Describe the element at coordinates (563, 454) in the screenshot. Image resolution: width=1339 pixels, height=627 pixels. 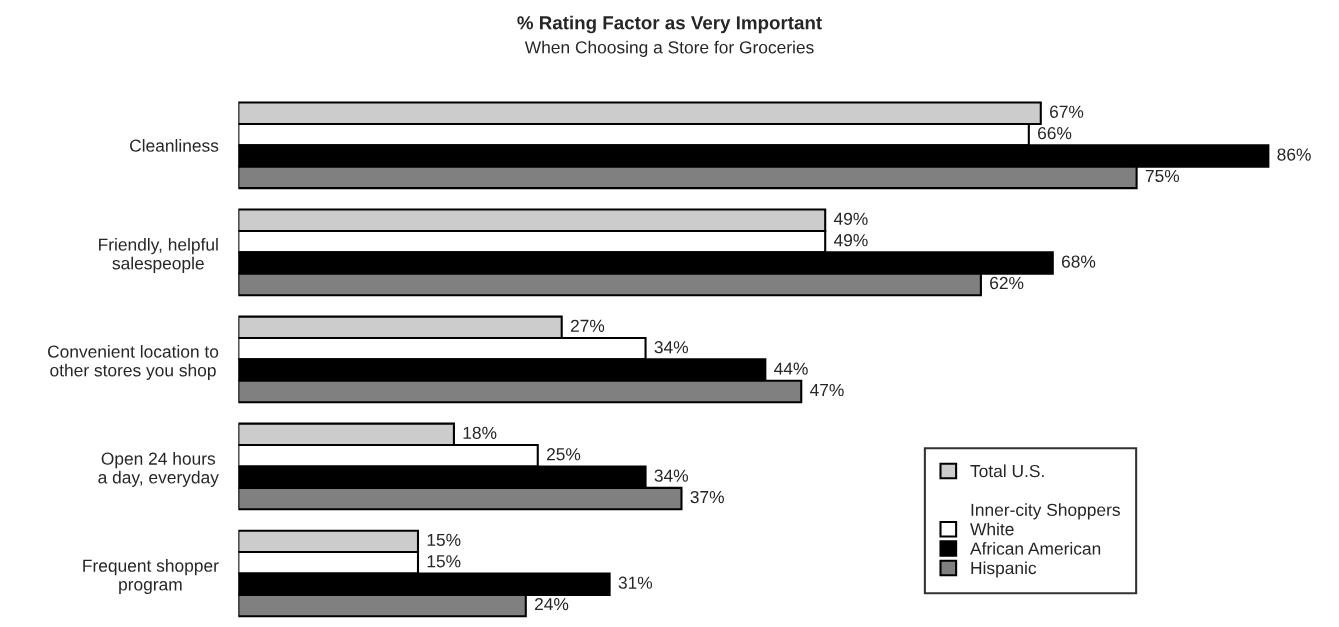
I see `data-label: 25%` at that location.